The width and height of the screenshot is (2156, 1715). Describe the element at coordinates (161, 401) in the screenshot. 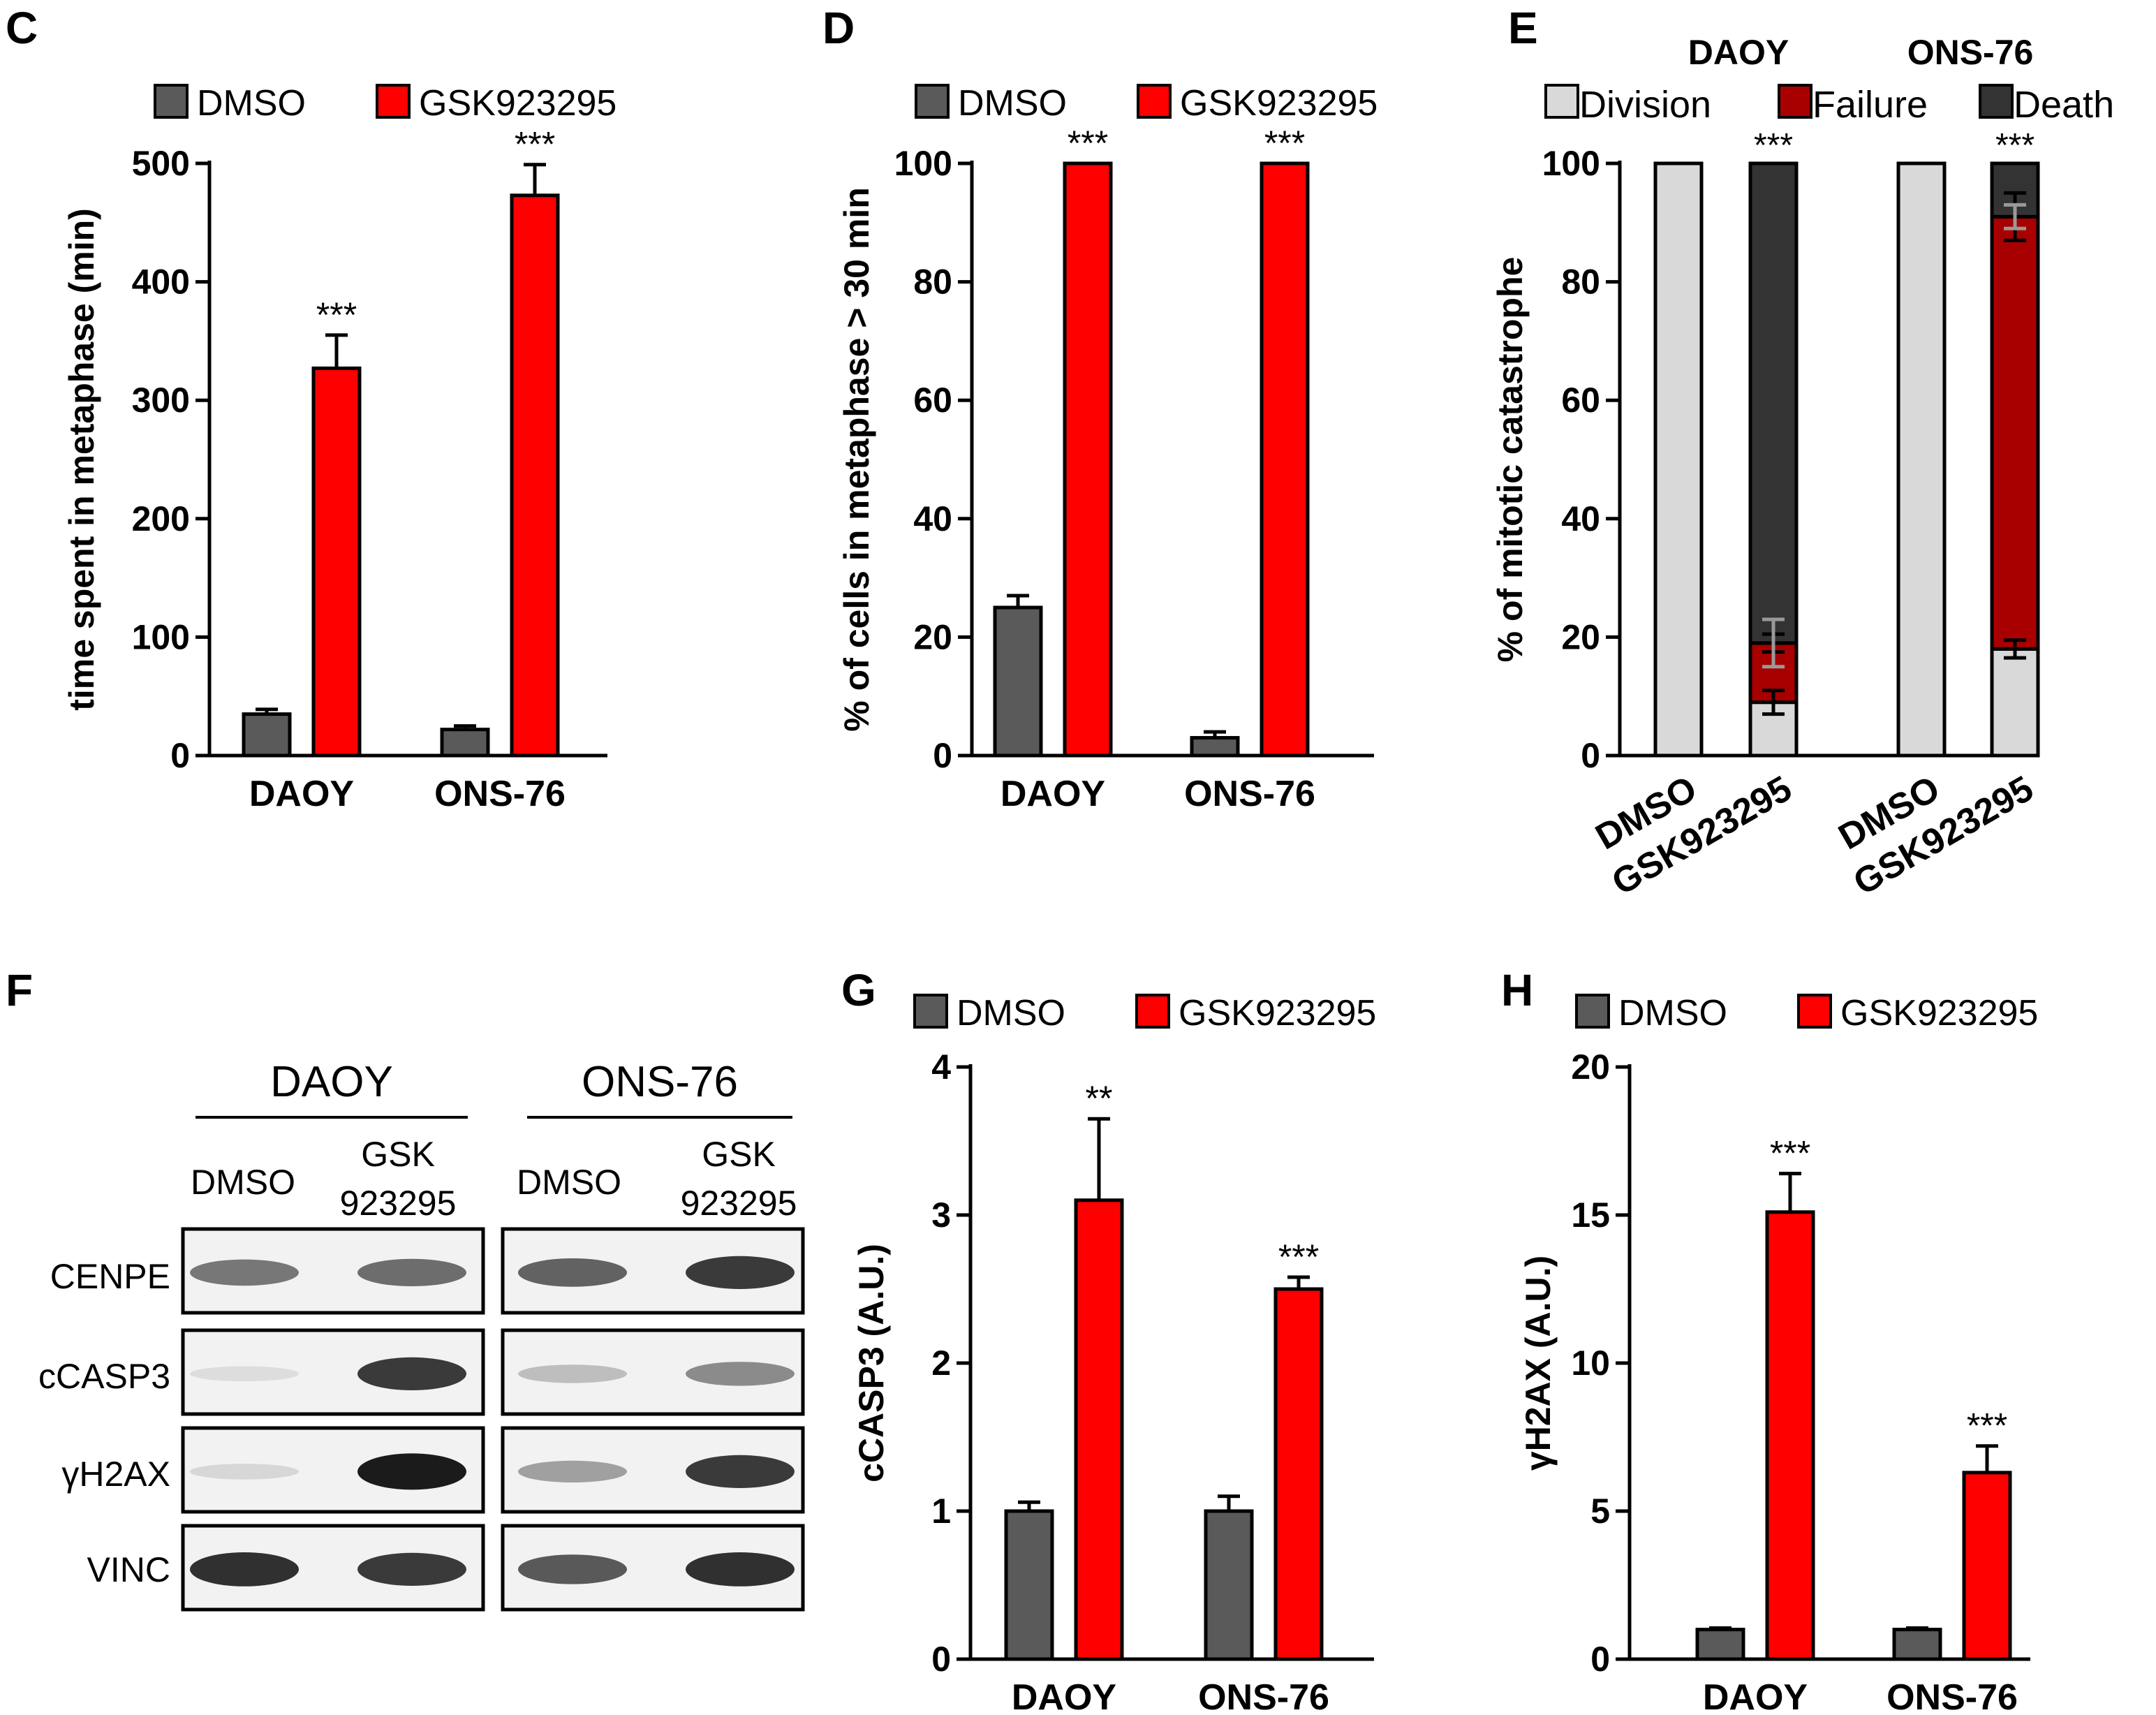

I see `panel-c-y-tick-label: 300` at that location.